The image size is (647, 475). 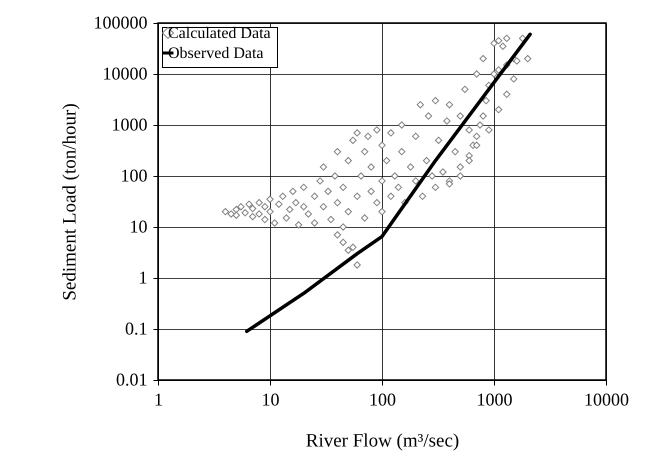 I want to click on y-tick-label: 1000, so click(x=130, y=124).